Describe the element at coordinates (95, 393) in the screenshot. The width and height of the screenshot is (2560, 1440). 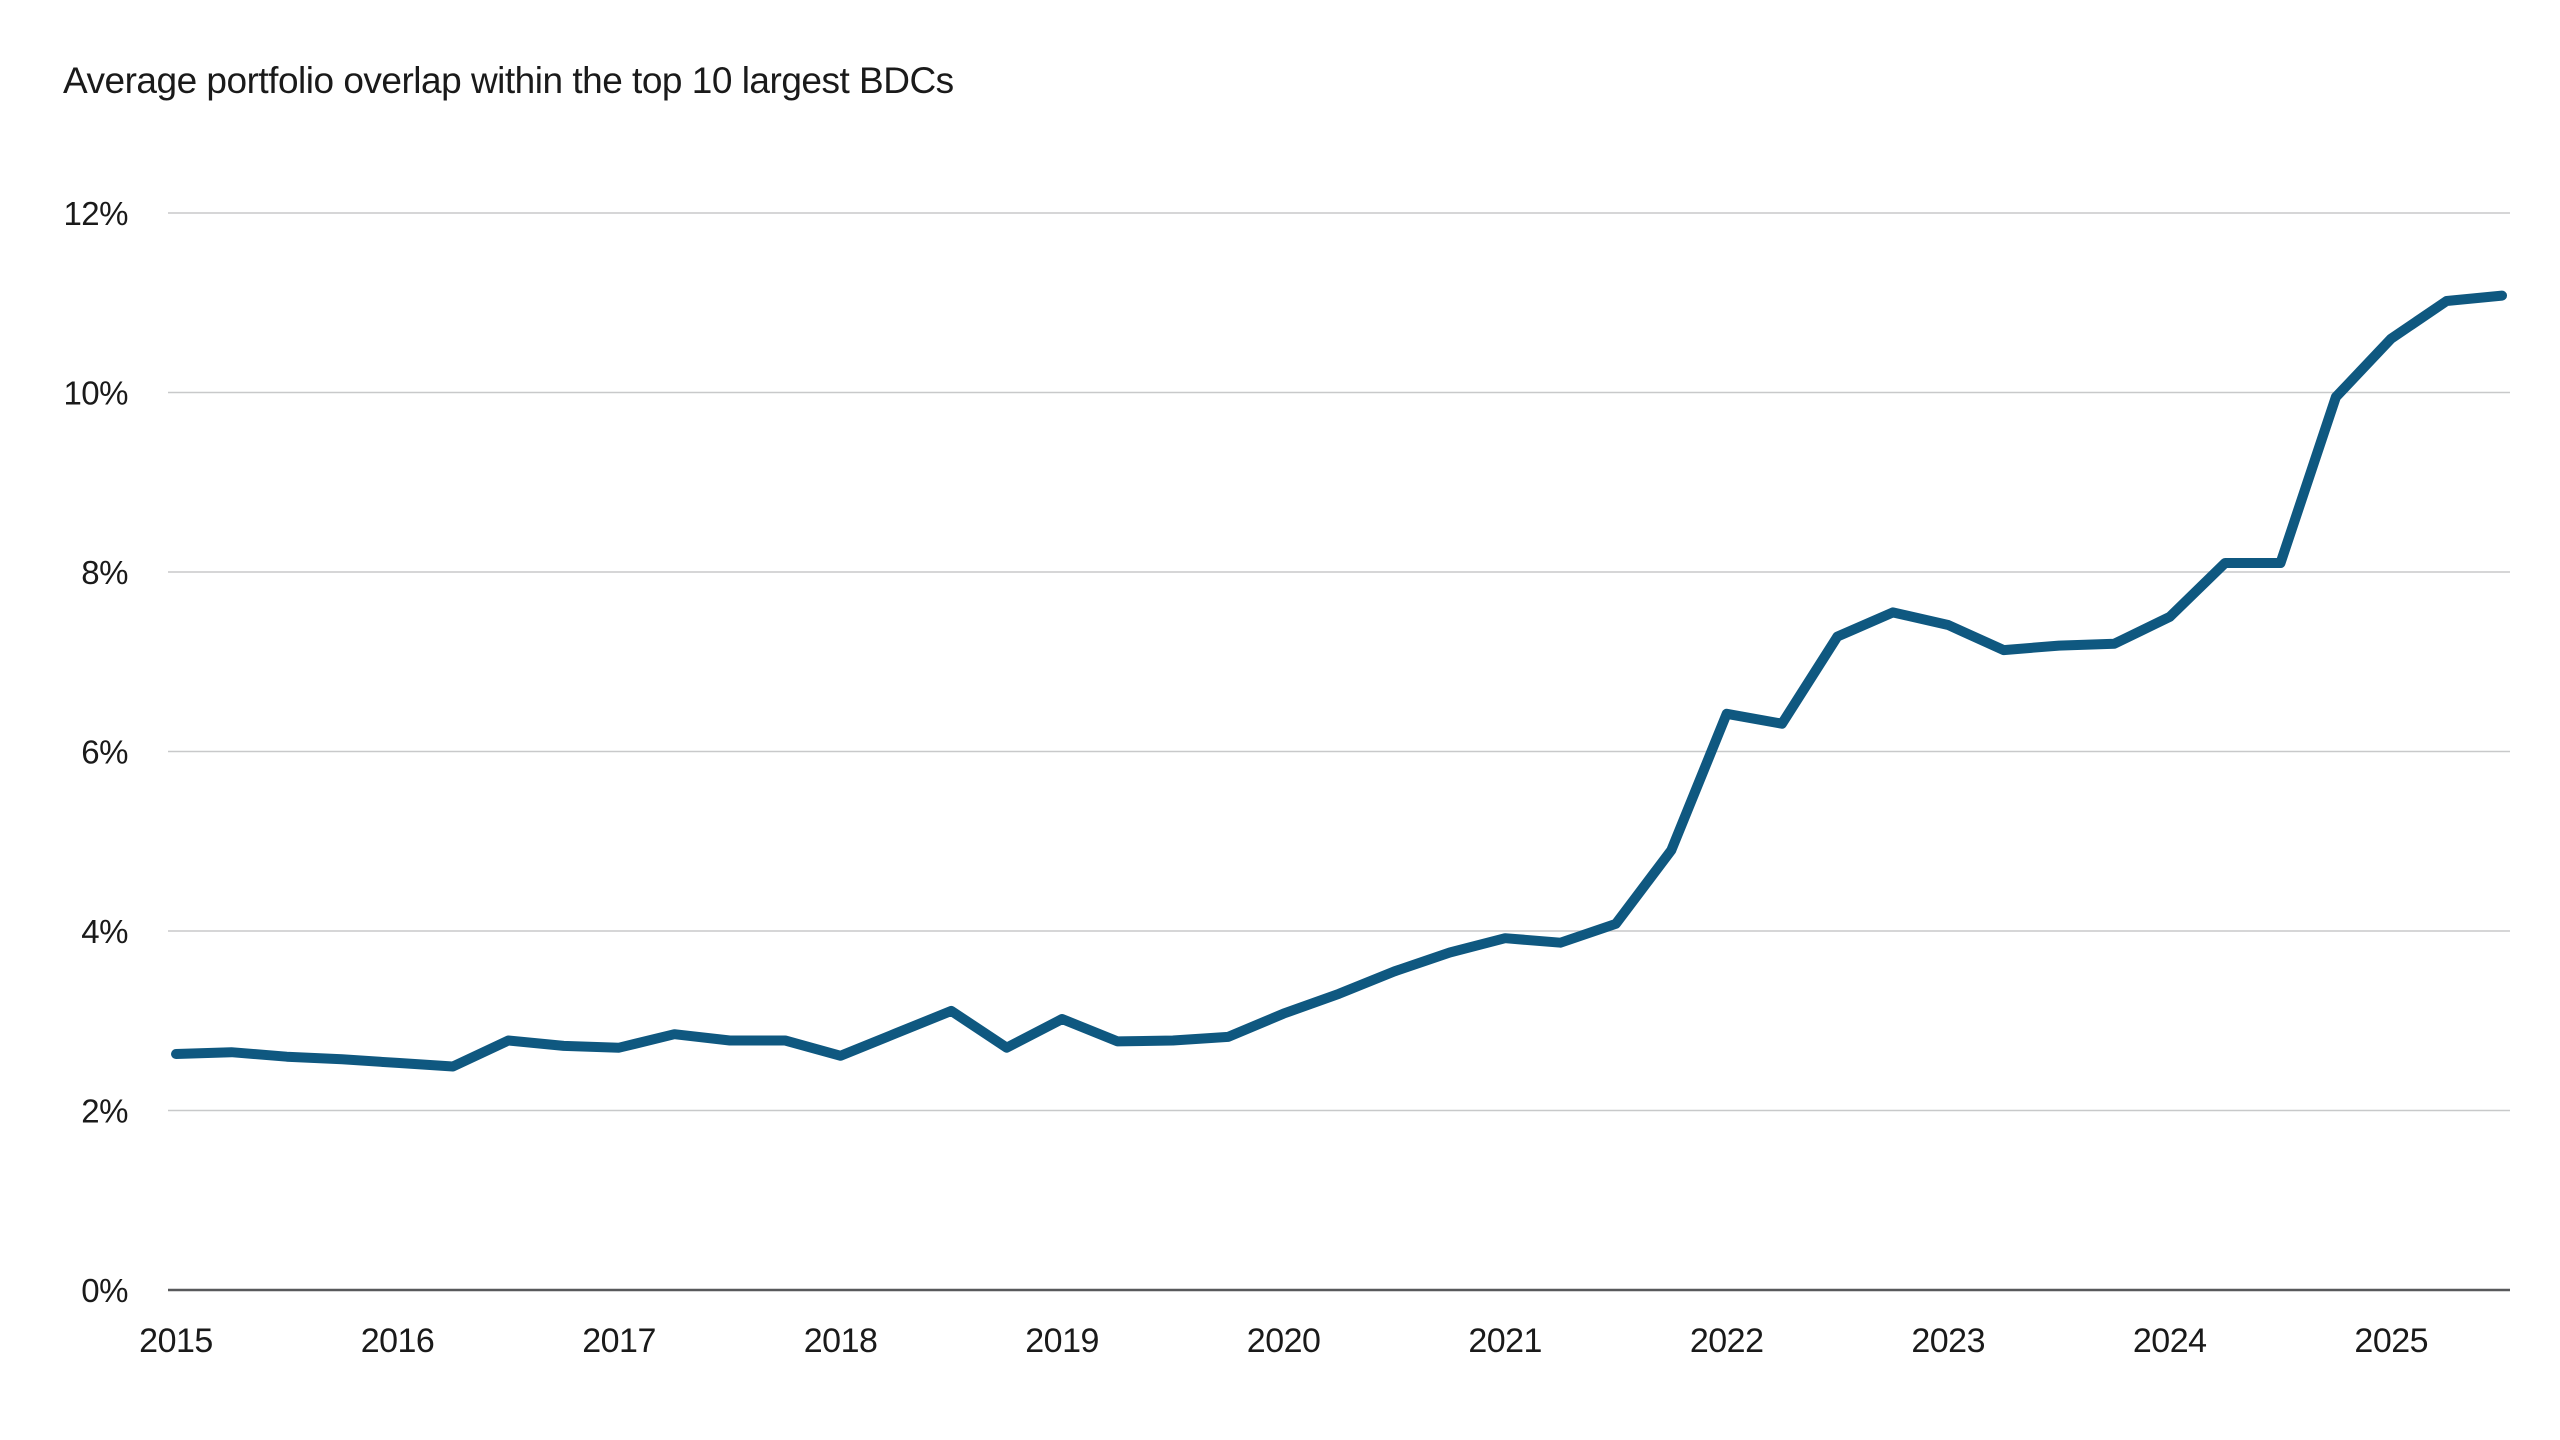
I see `y-axis-tick-10pct: 10%` at that location.